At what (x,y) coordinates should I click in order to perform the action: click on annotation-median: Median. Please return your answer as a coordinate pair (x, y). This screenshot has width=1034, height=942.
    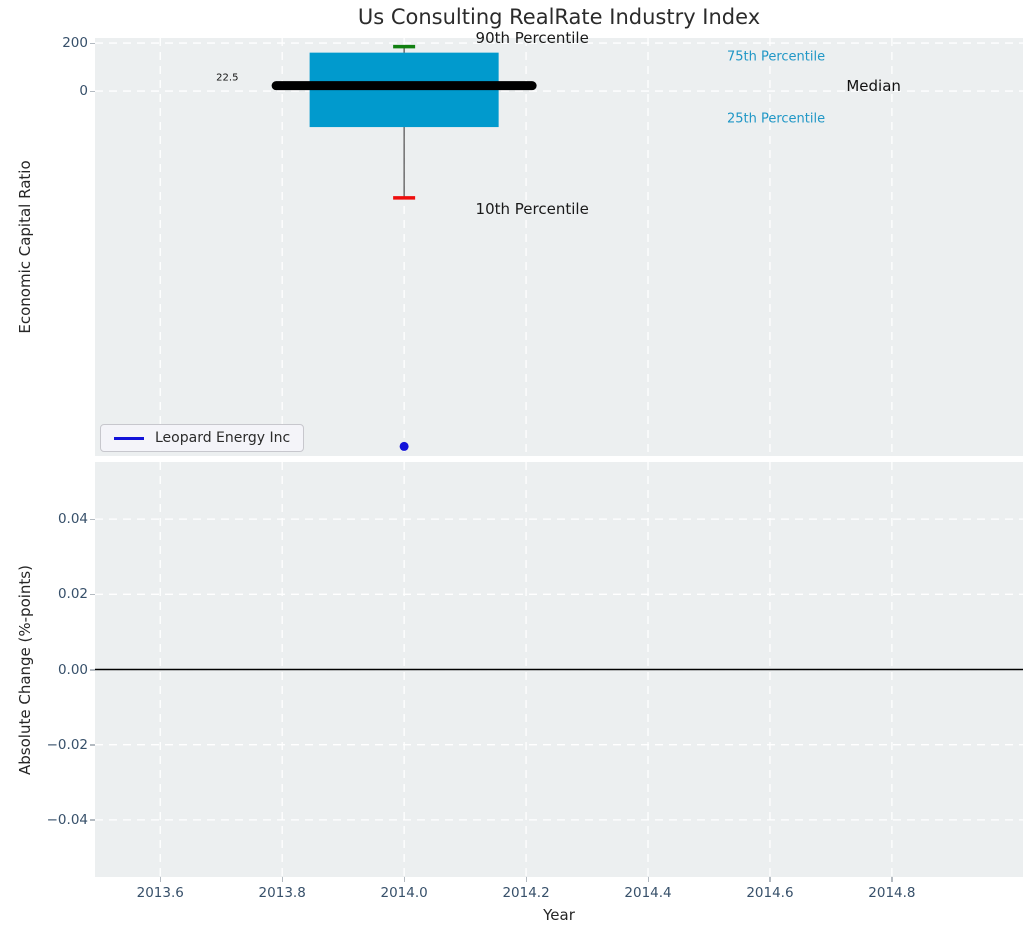
    Looking at the image, I should click on (873, 86).